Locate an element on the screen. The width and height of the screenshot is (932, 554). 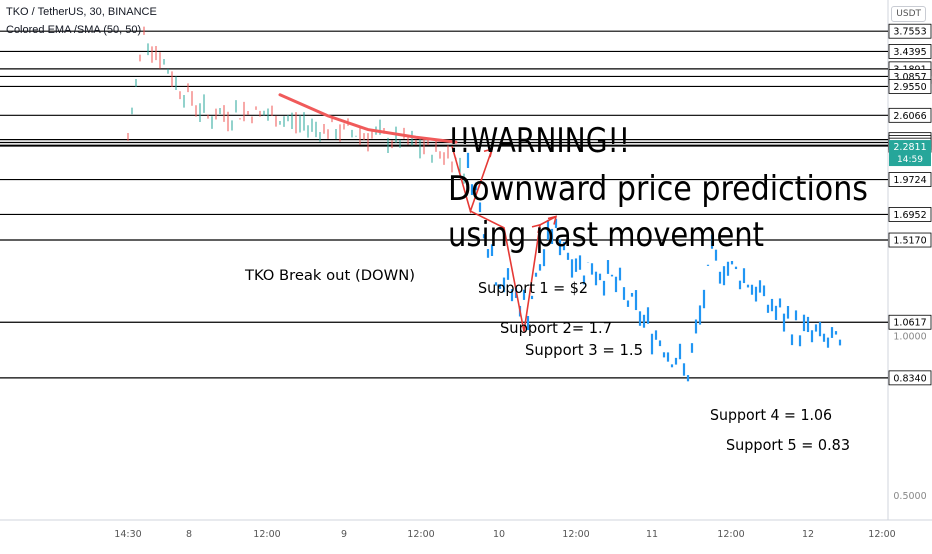
x-tick-label-7: 11 is located at coordinates (652, 534).